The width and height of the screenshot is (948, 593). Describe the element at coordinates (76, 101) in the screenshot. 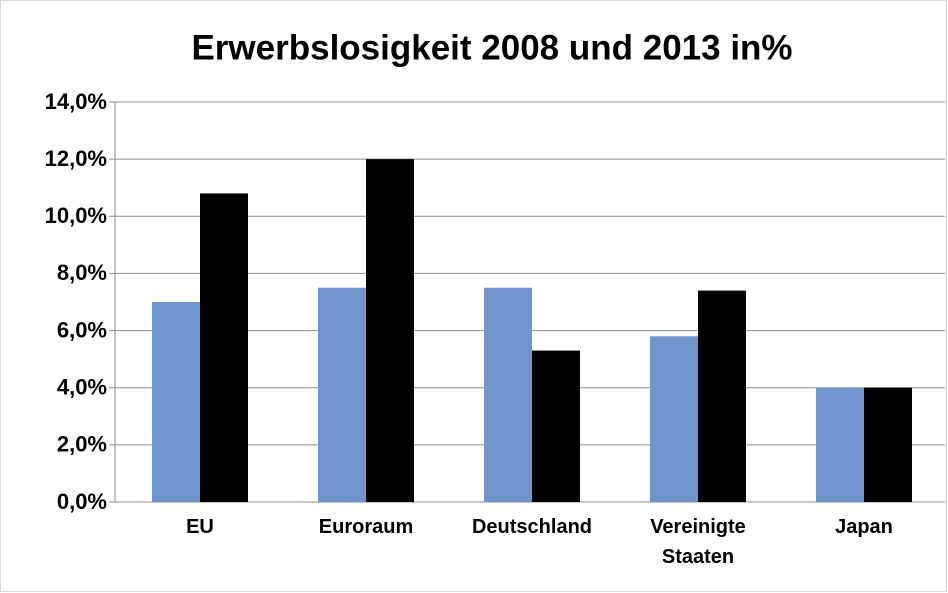

I see `y-tick-label: 14,0%` at that location.